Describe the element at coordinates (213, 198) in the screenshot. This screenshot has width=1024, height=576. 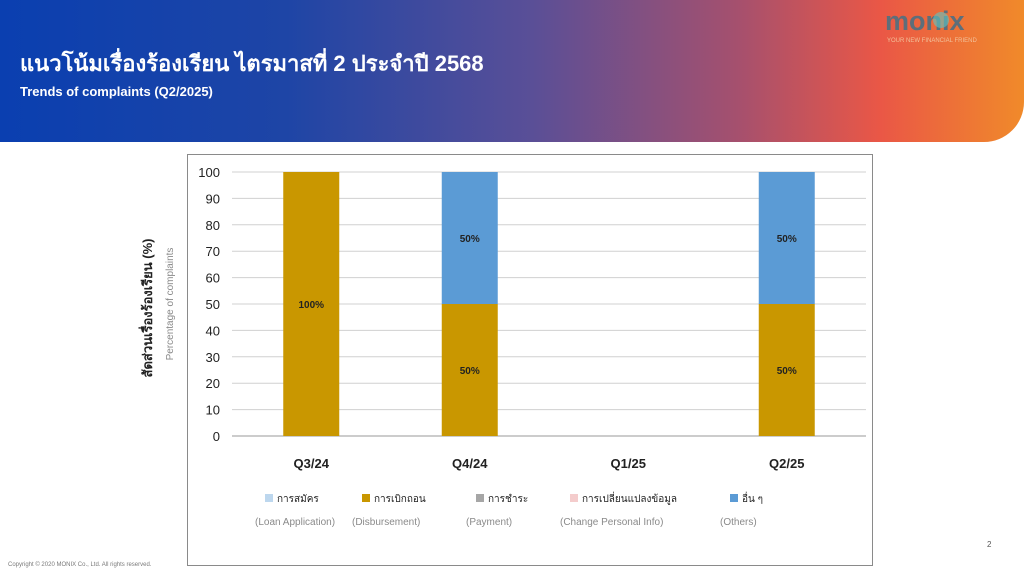
I see `y-tick-label: 90` at that location.